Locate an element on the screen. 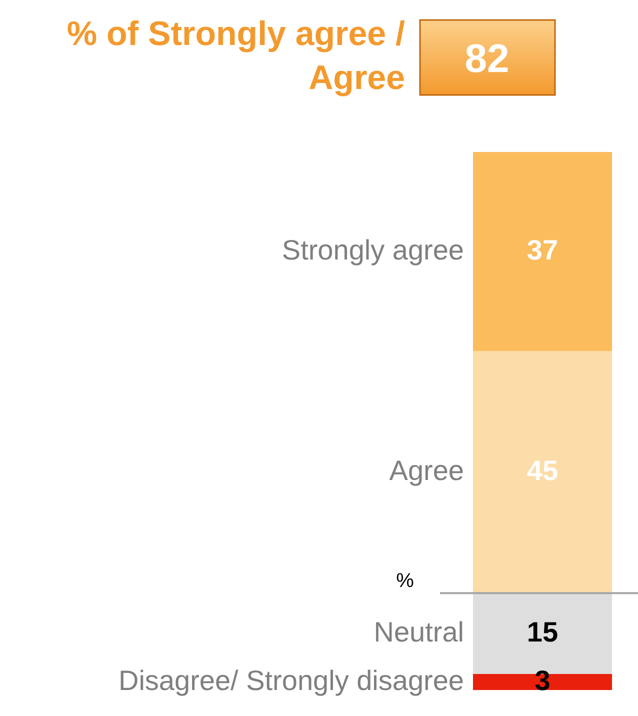  series-label: Disagree/ Strongly disagree is located at coordinates (291, 680).